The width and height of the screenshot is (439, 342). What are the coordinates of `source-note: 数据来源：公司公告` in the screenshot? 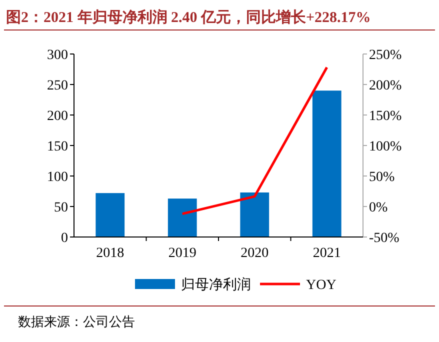 It's located at (76, 322).